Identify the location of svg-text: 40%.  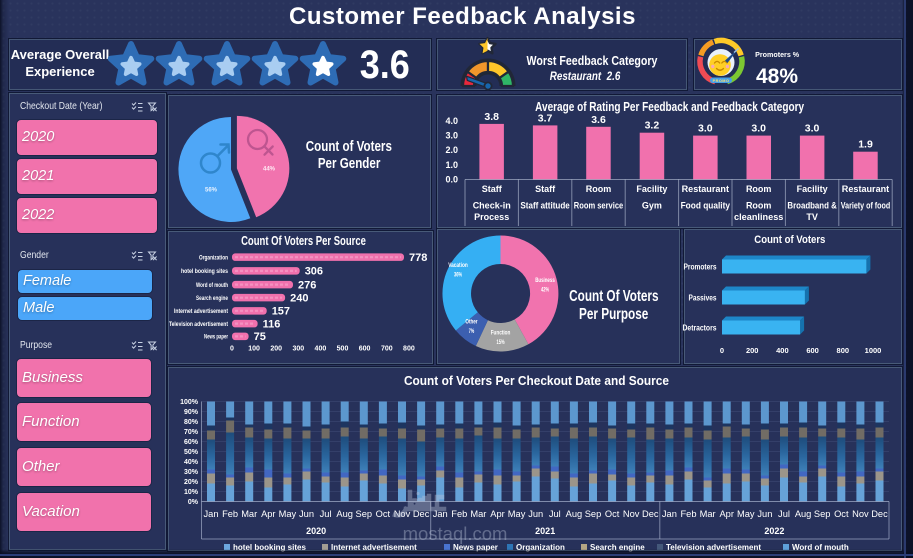
(191, 462).